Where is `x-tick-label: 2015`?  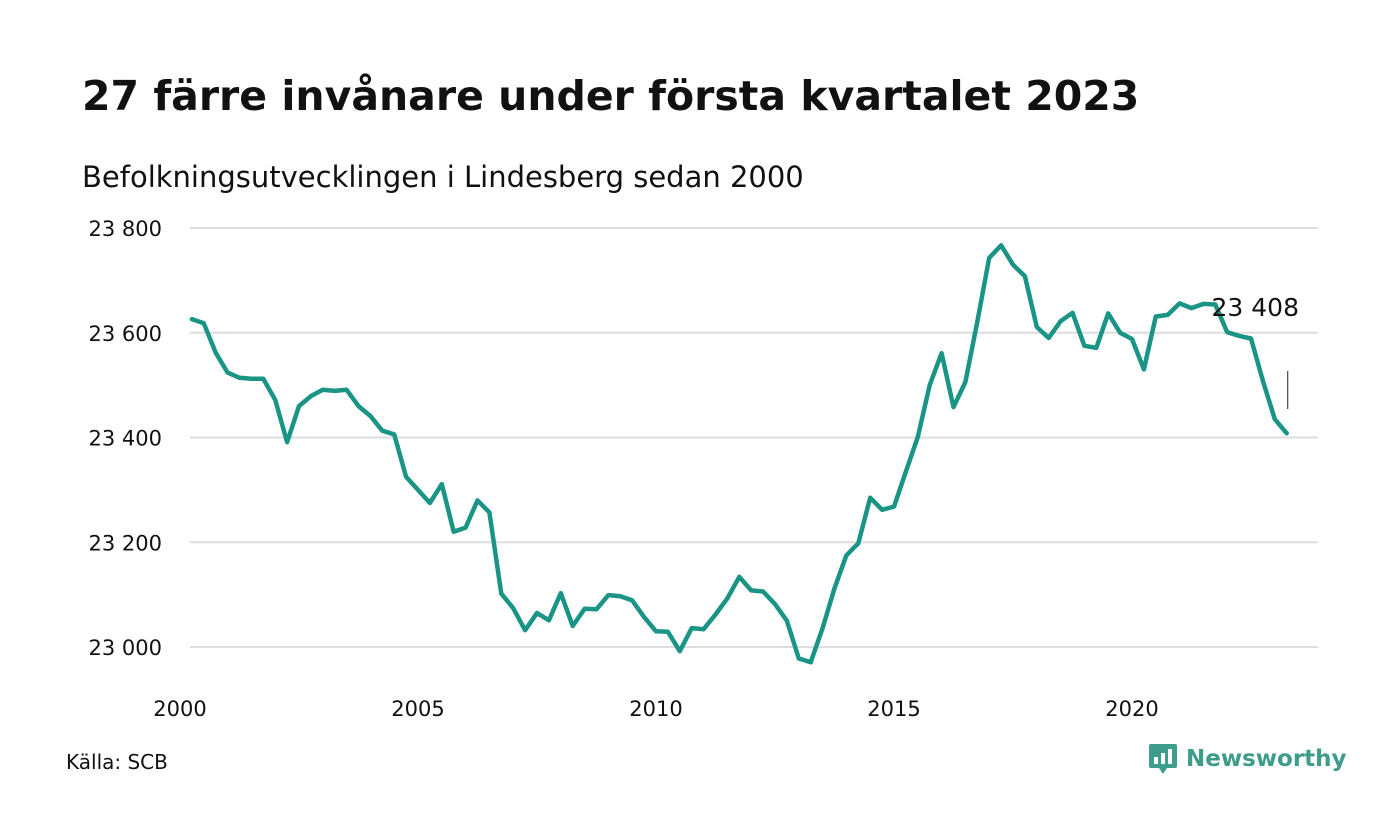
x-tick-label: 2015 is located at coordinates (893, 709).